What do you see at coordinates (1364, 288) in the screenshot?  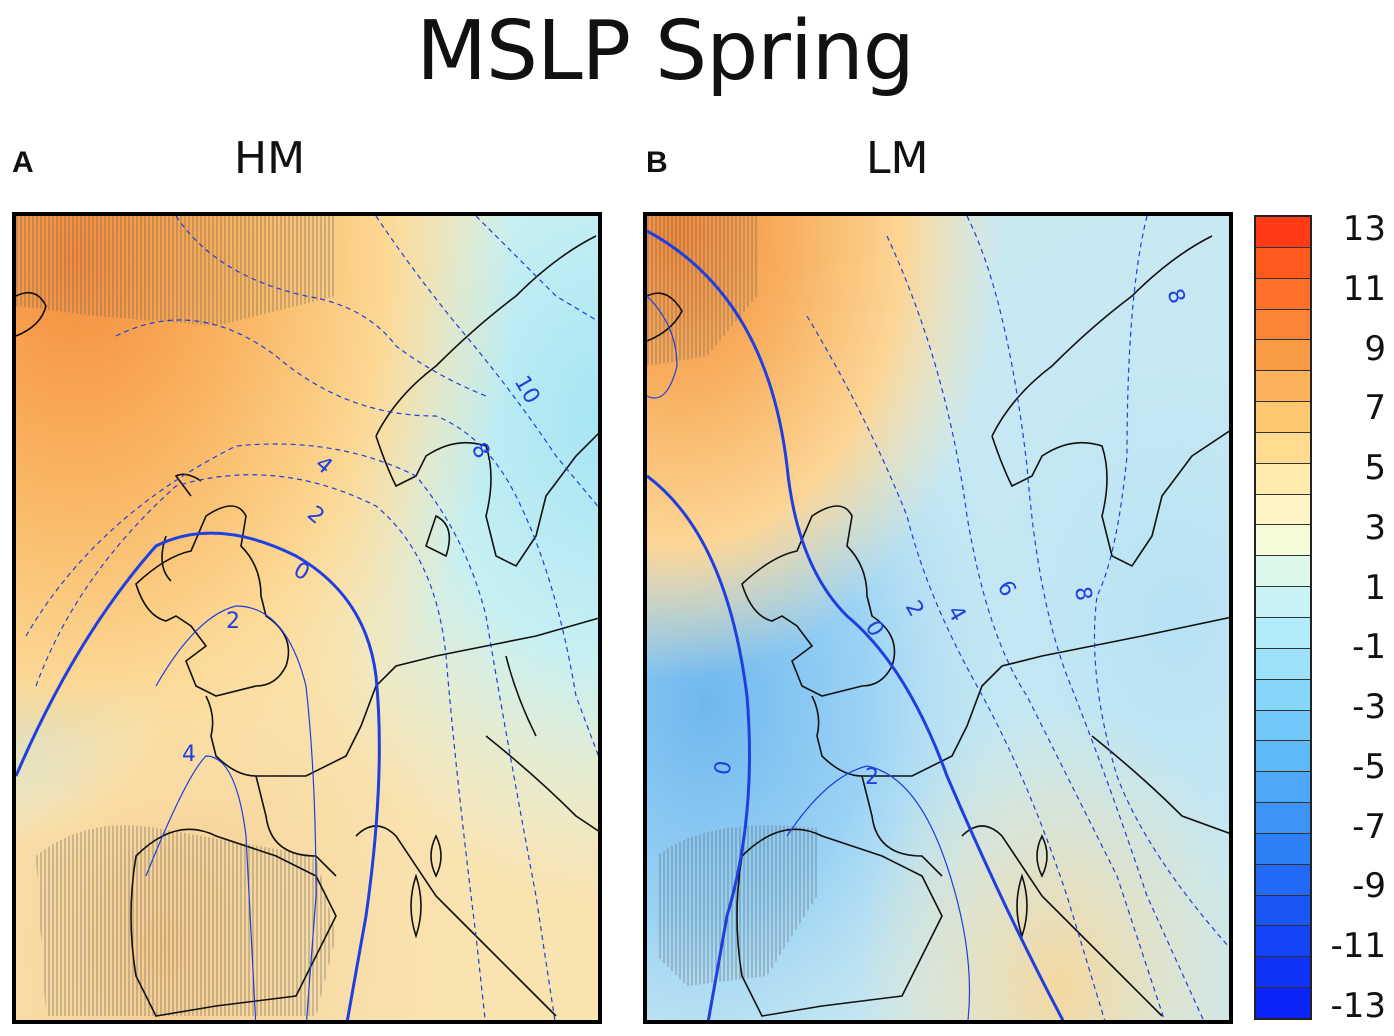 I see `colorbar-tick-label: 11` at bounding box center [1364, 288].